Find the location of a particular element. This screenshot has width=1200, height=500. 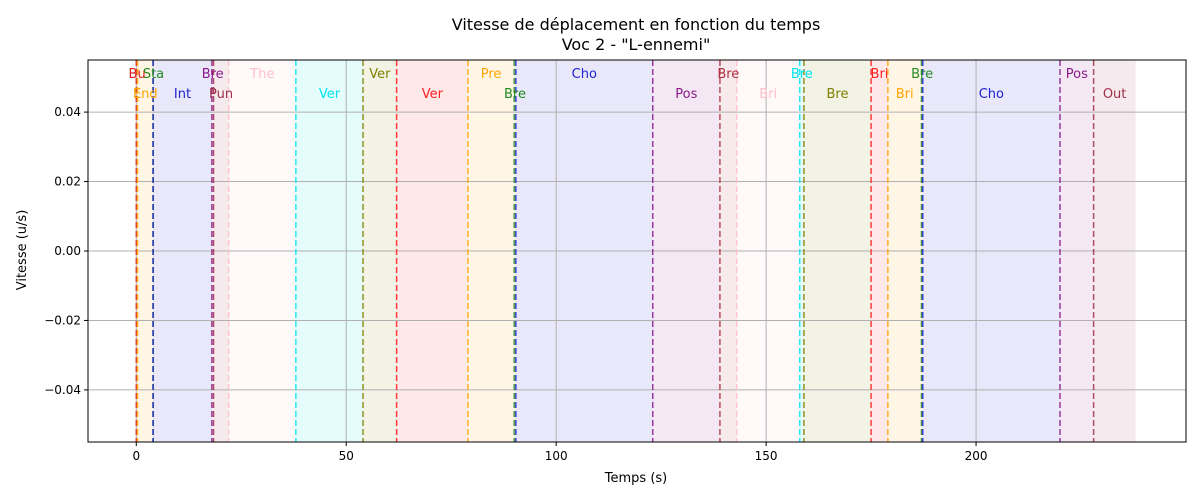

segment-label-15: Bri is located at coordinates (768, 94).